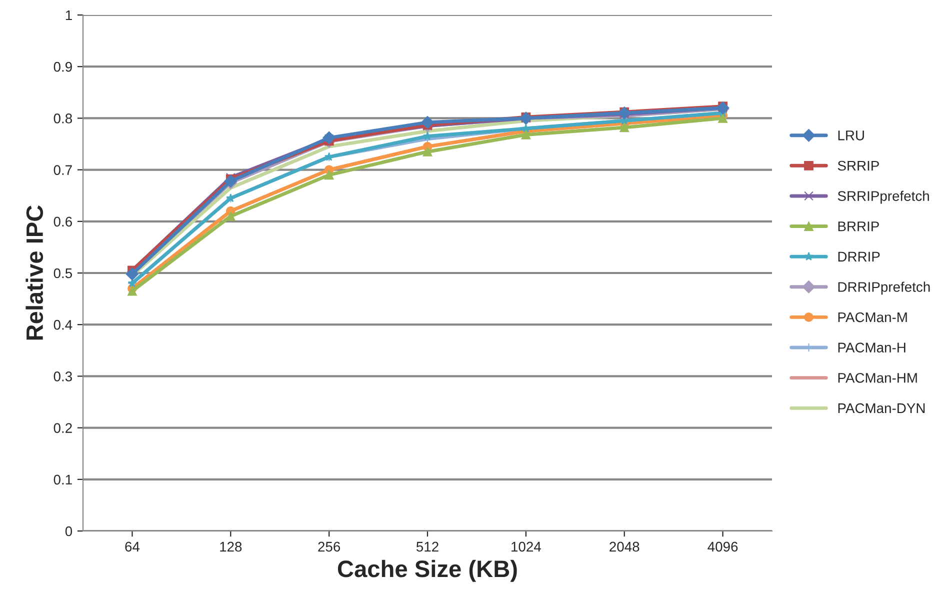 The width and height of the screenshot is (935, 604). What do you see at coordinates (883, 197) in the screenshot?
I see `legend-label: SRRIPprefetch` at bounding box center [883, 197].